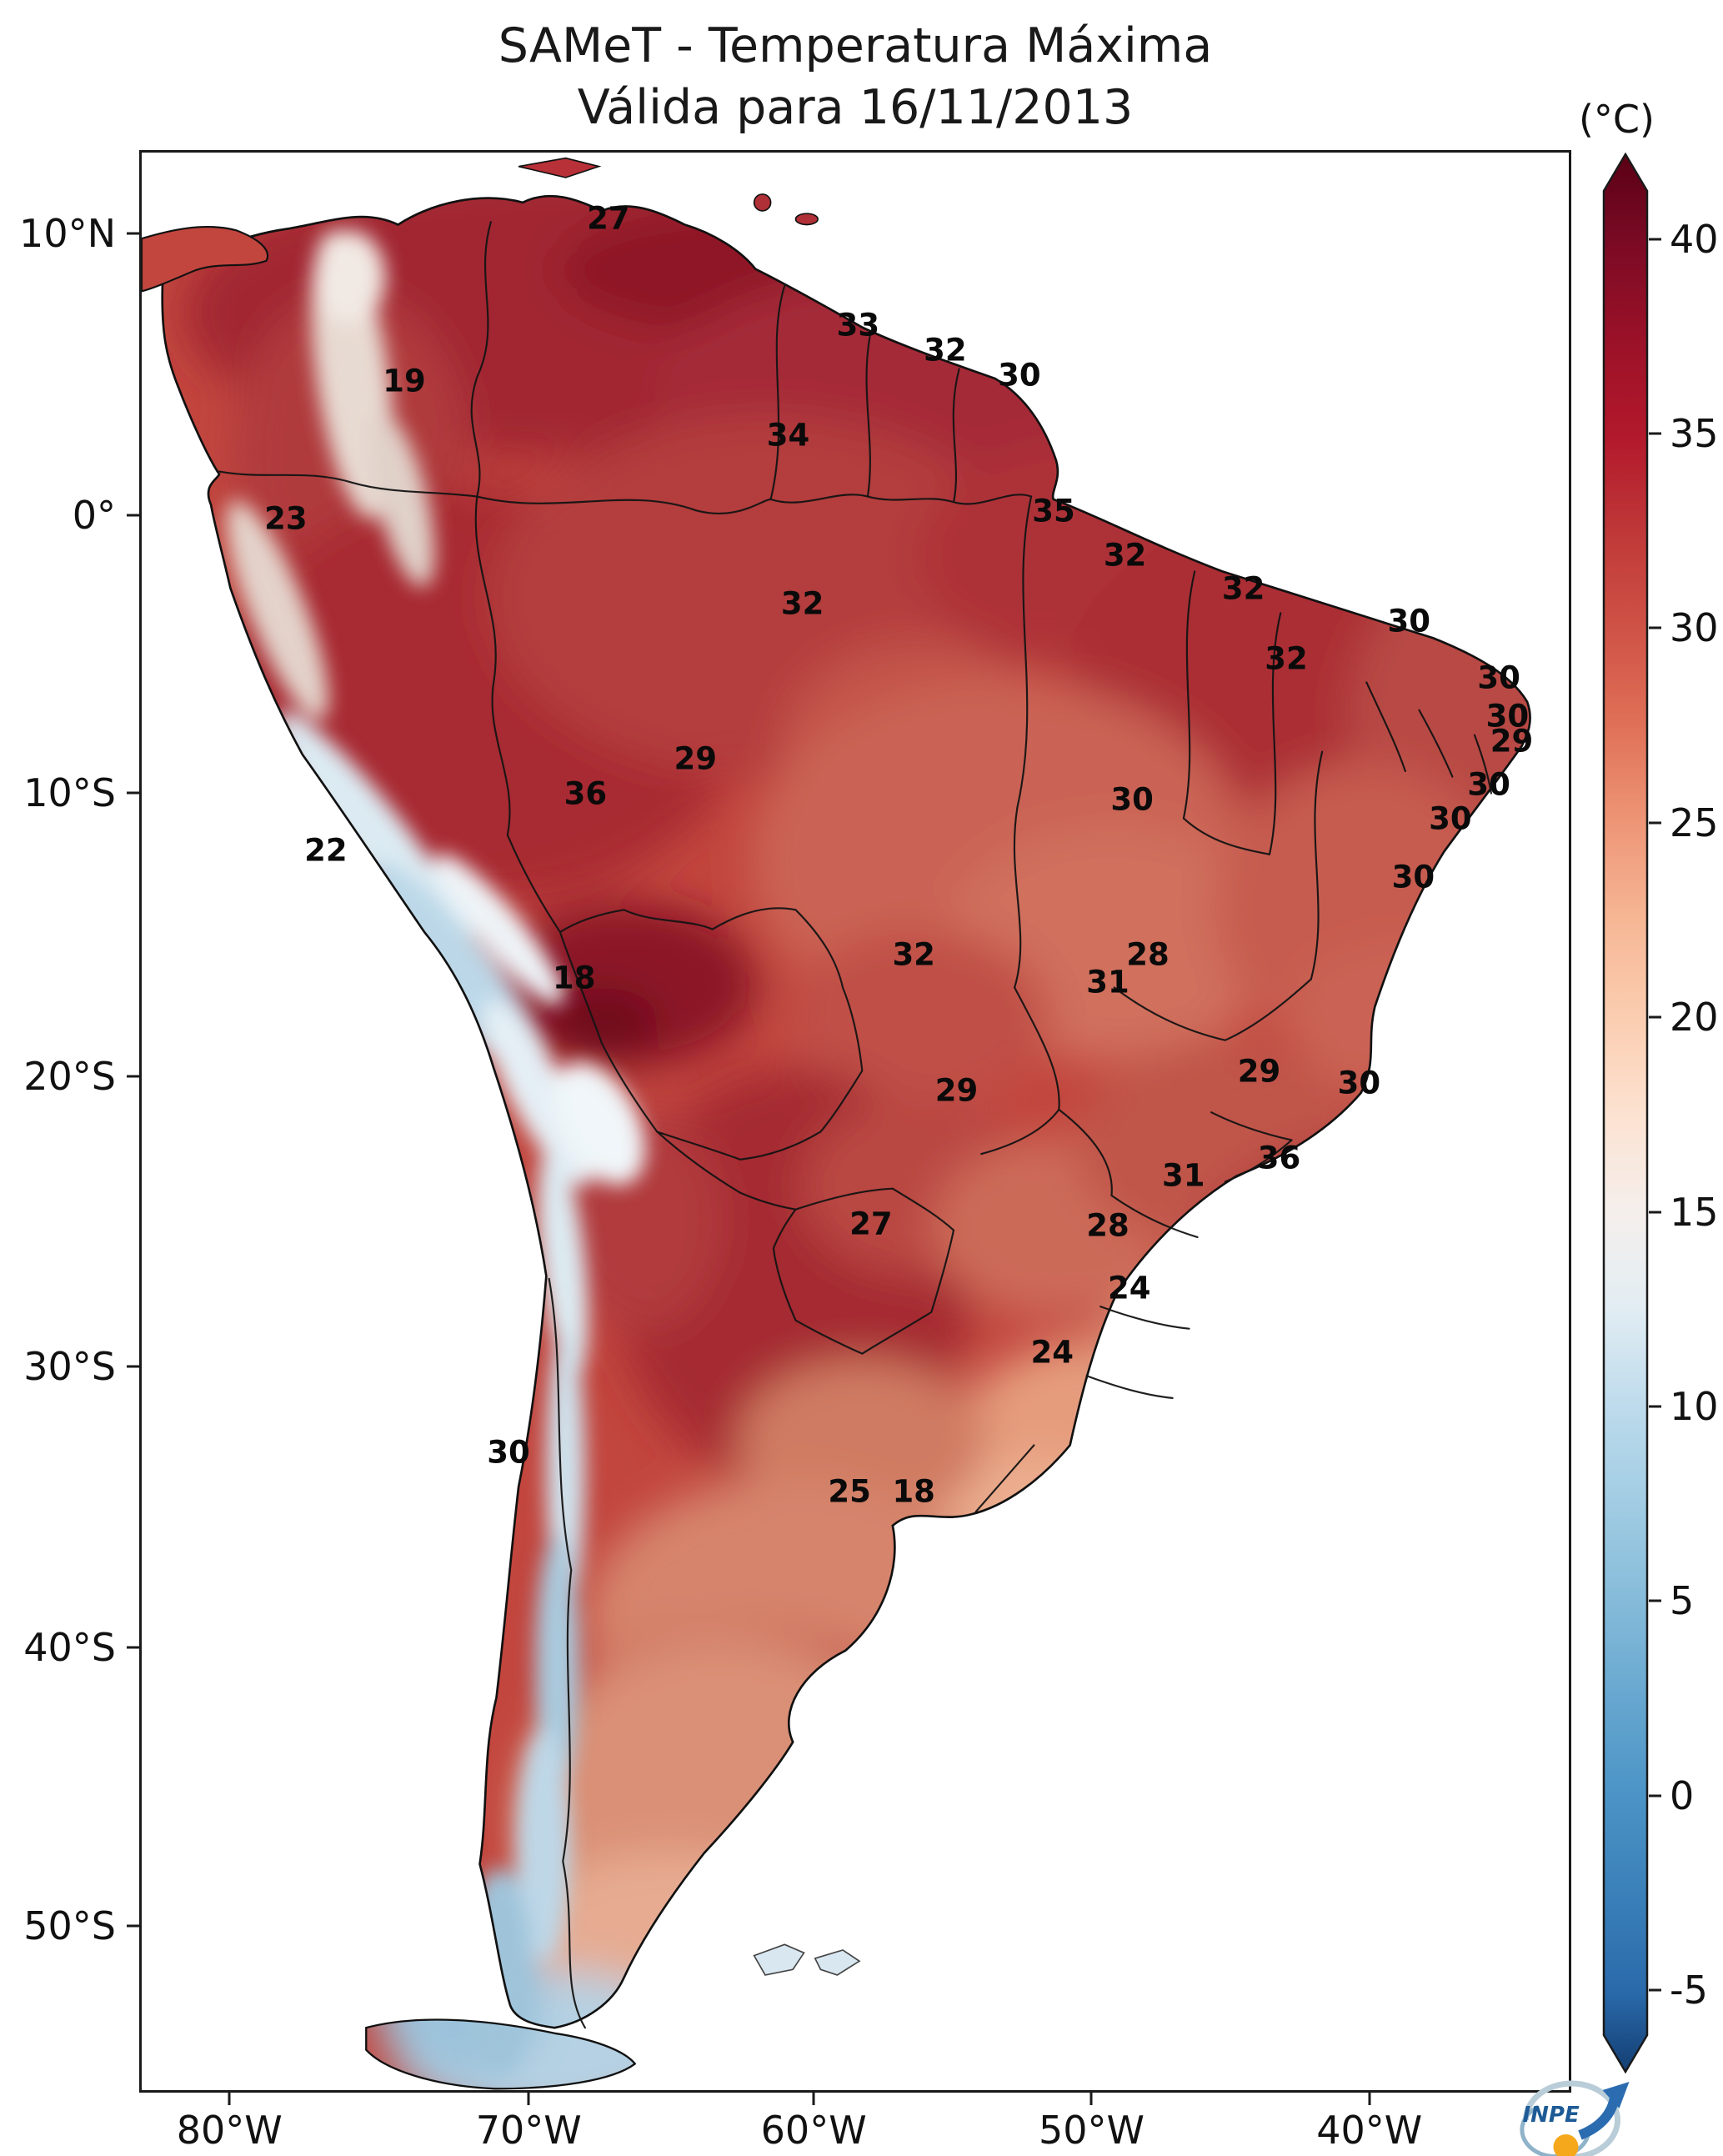 Image resolution: width=1723 pixels, height=2156 pixels. Describe the element at coordinates (69, 793) in the screenshot. I see `lat-tick-label: 10°S` at that location.